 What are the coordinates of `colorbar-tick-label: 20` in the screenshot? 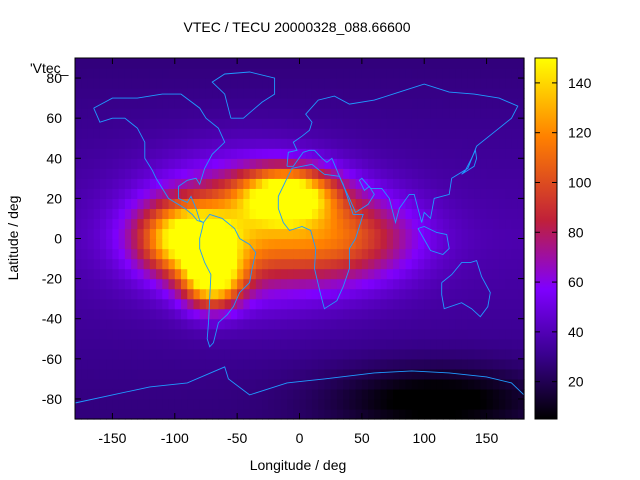 It's located at (576, 382).